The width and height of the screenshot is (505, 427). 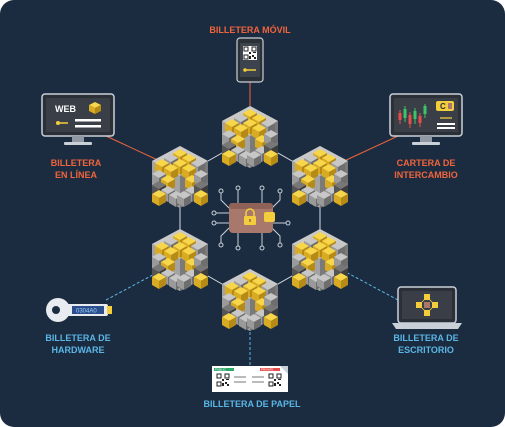 I want to click on web-screen-text: WEB, so click(x=65, y=109).